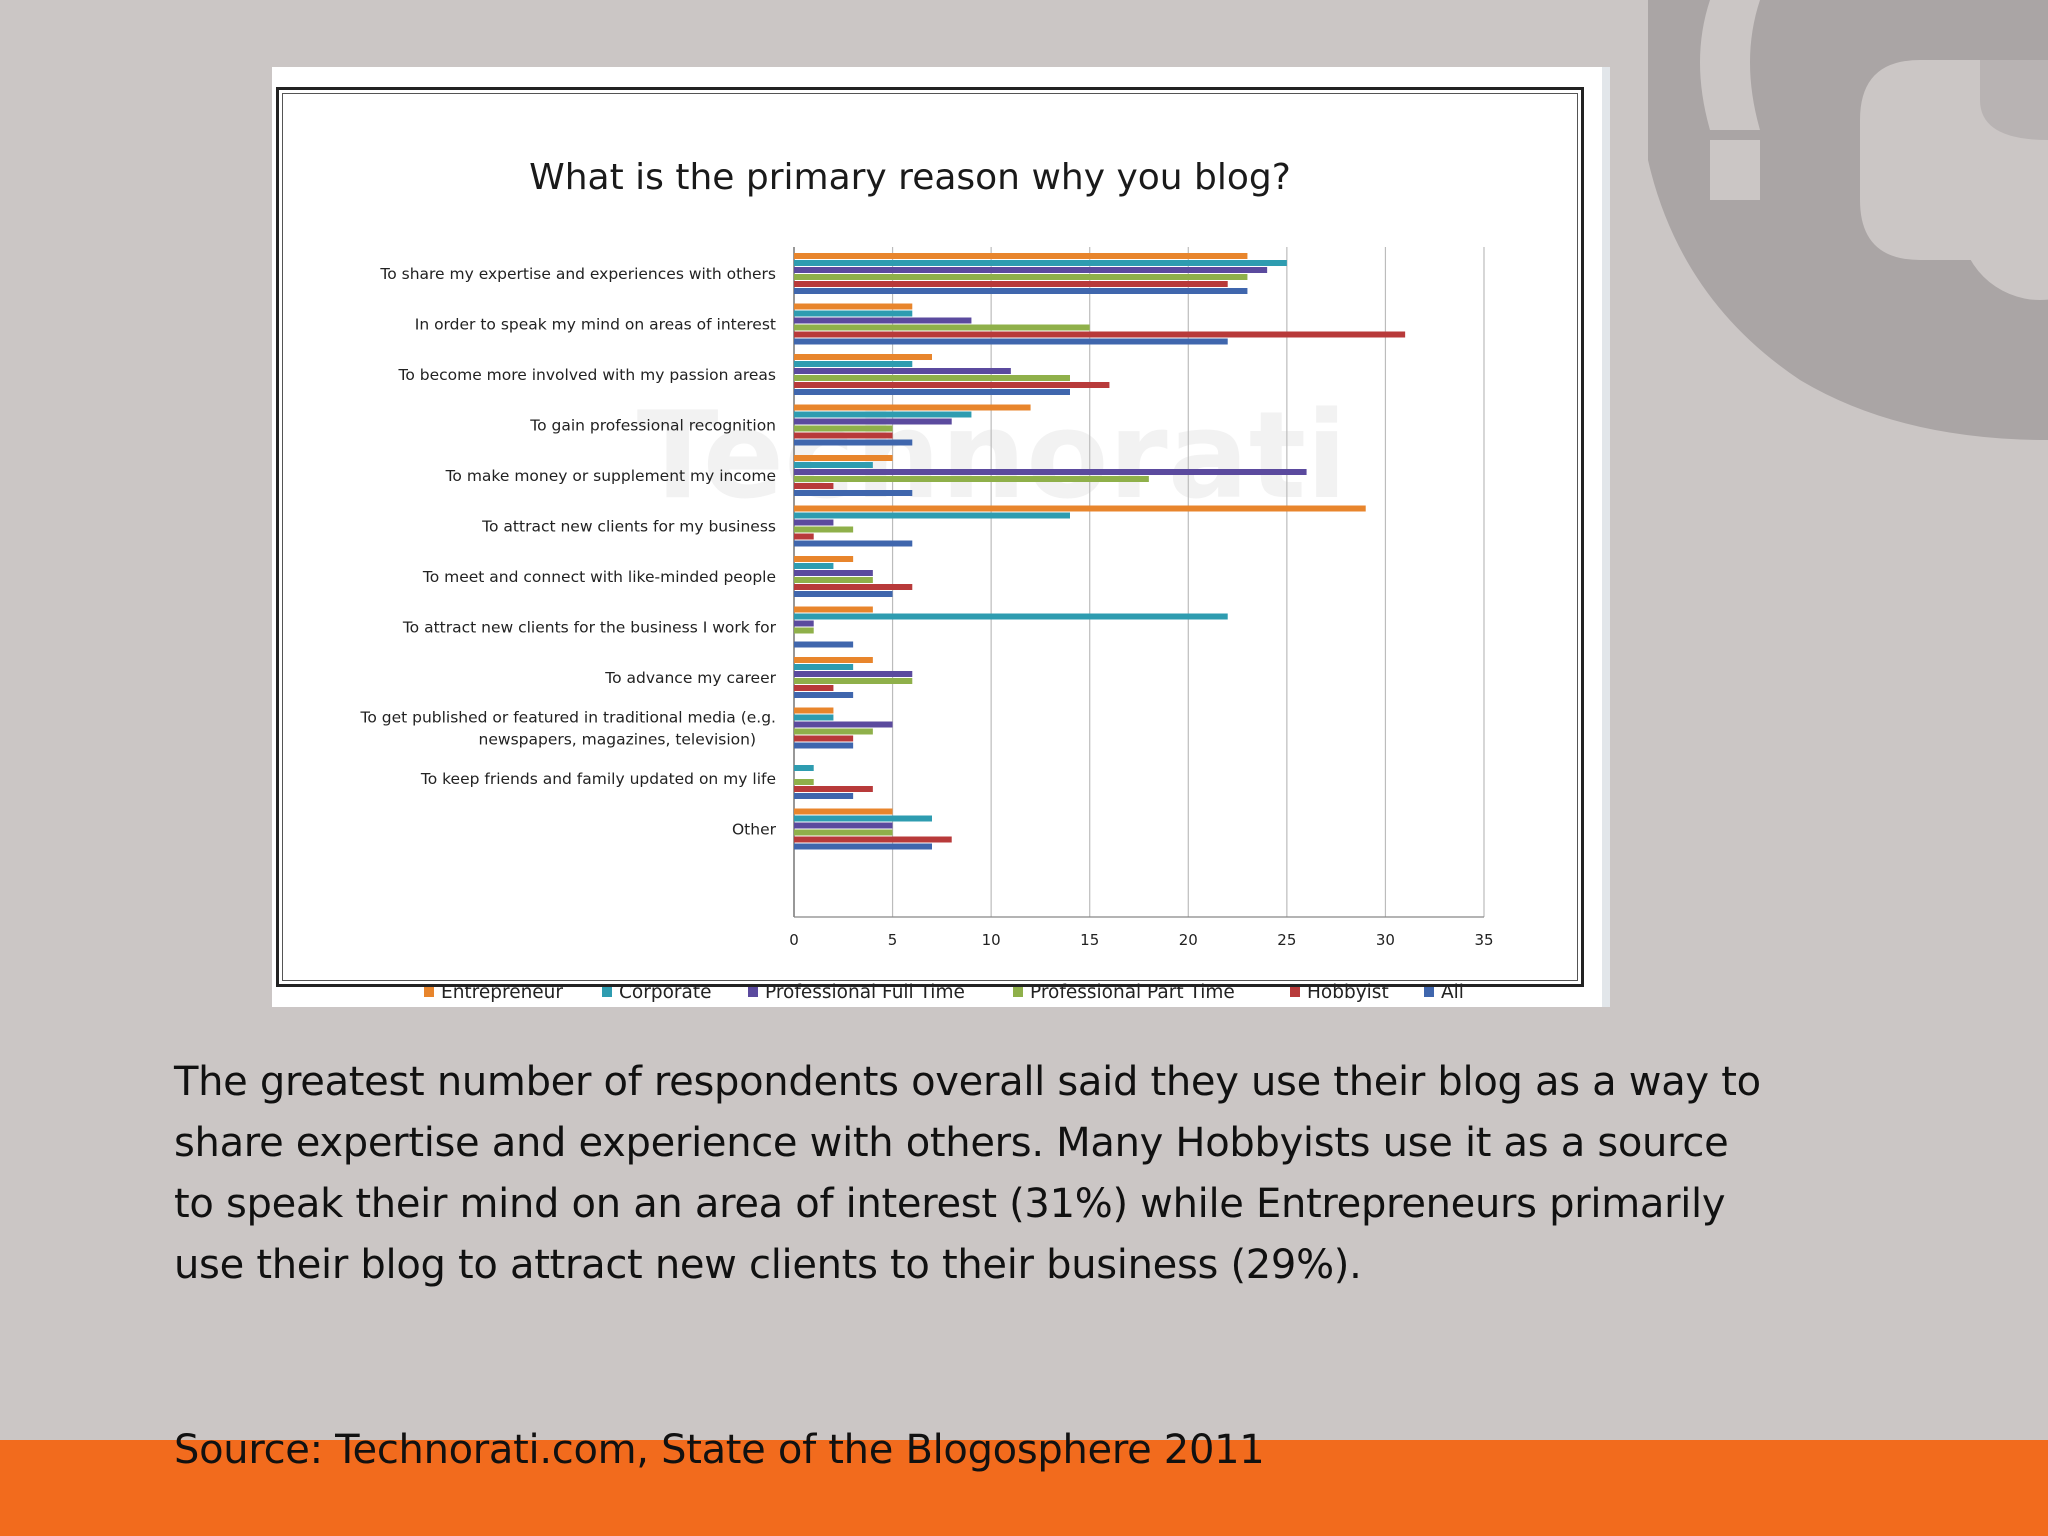 This screenshot has width=2048, height=1536. What do you see at coordinates (690, 678) in the screenshot?
I see `category-label: To advance my career` at bounding box center [690, 678].